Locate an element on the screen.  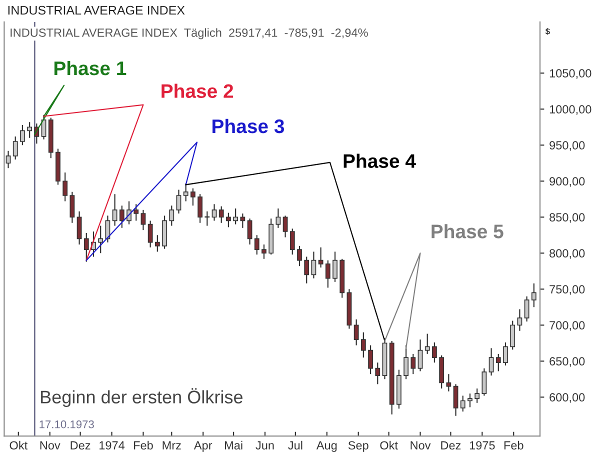
y-tick-label: 750,00 is located at coordinates (567, 290).